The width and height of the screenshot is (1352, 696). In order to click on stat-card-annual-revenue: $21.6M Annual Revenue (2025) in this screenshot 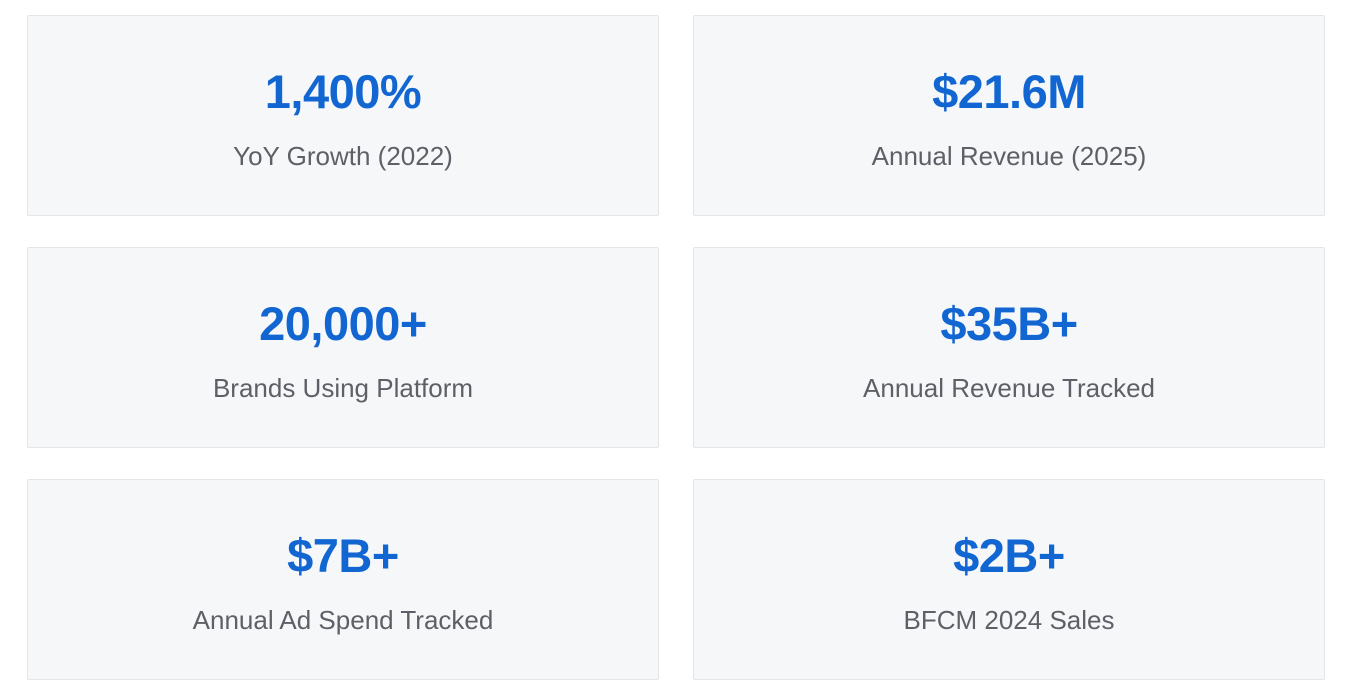, I will do `click(1009, 115)`.